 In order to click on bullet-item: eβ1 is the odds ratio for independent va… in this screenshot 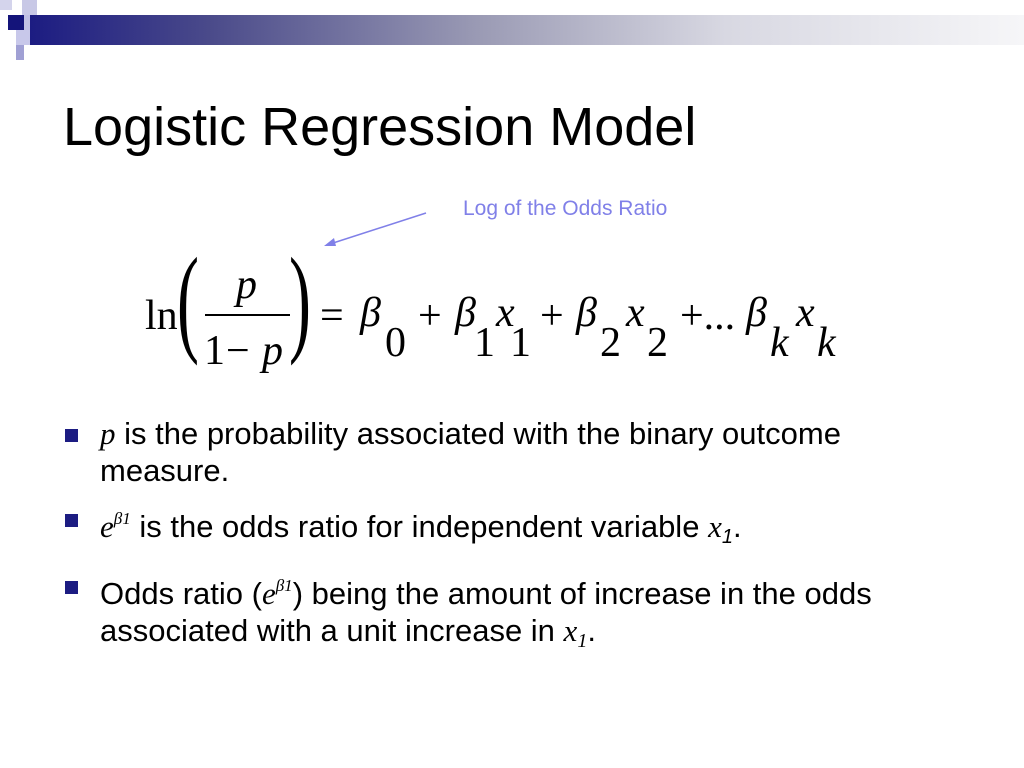, I will do `click(515, 528)`.